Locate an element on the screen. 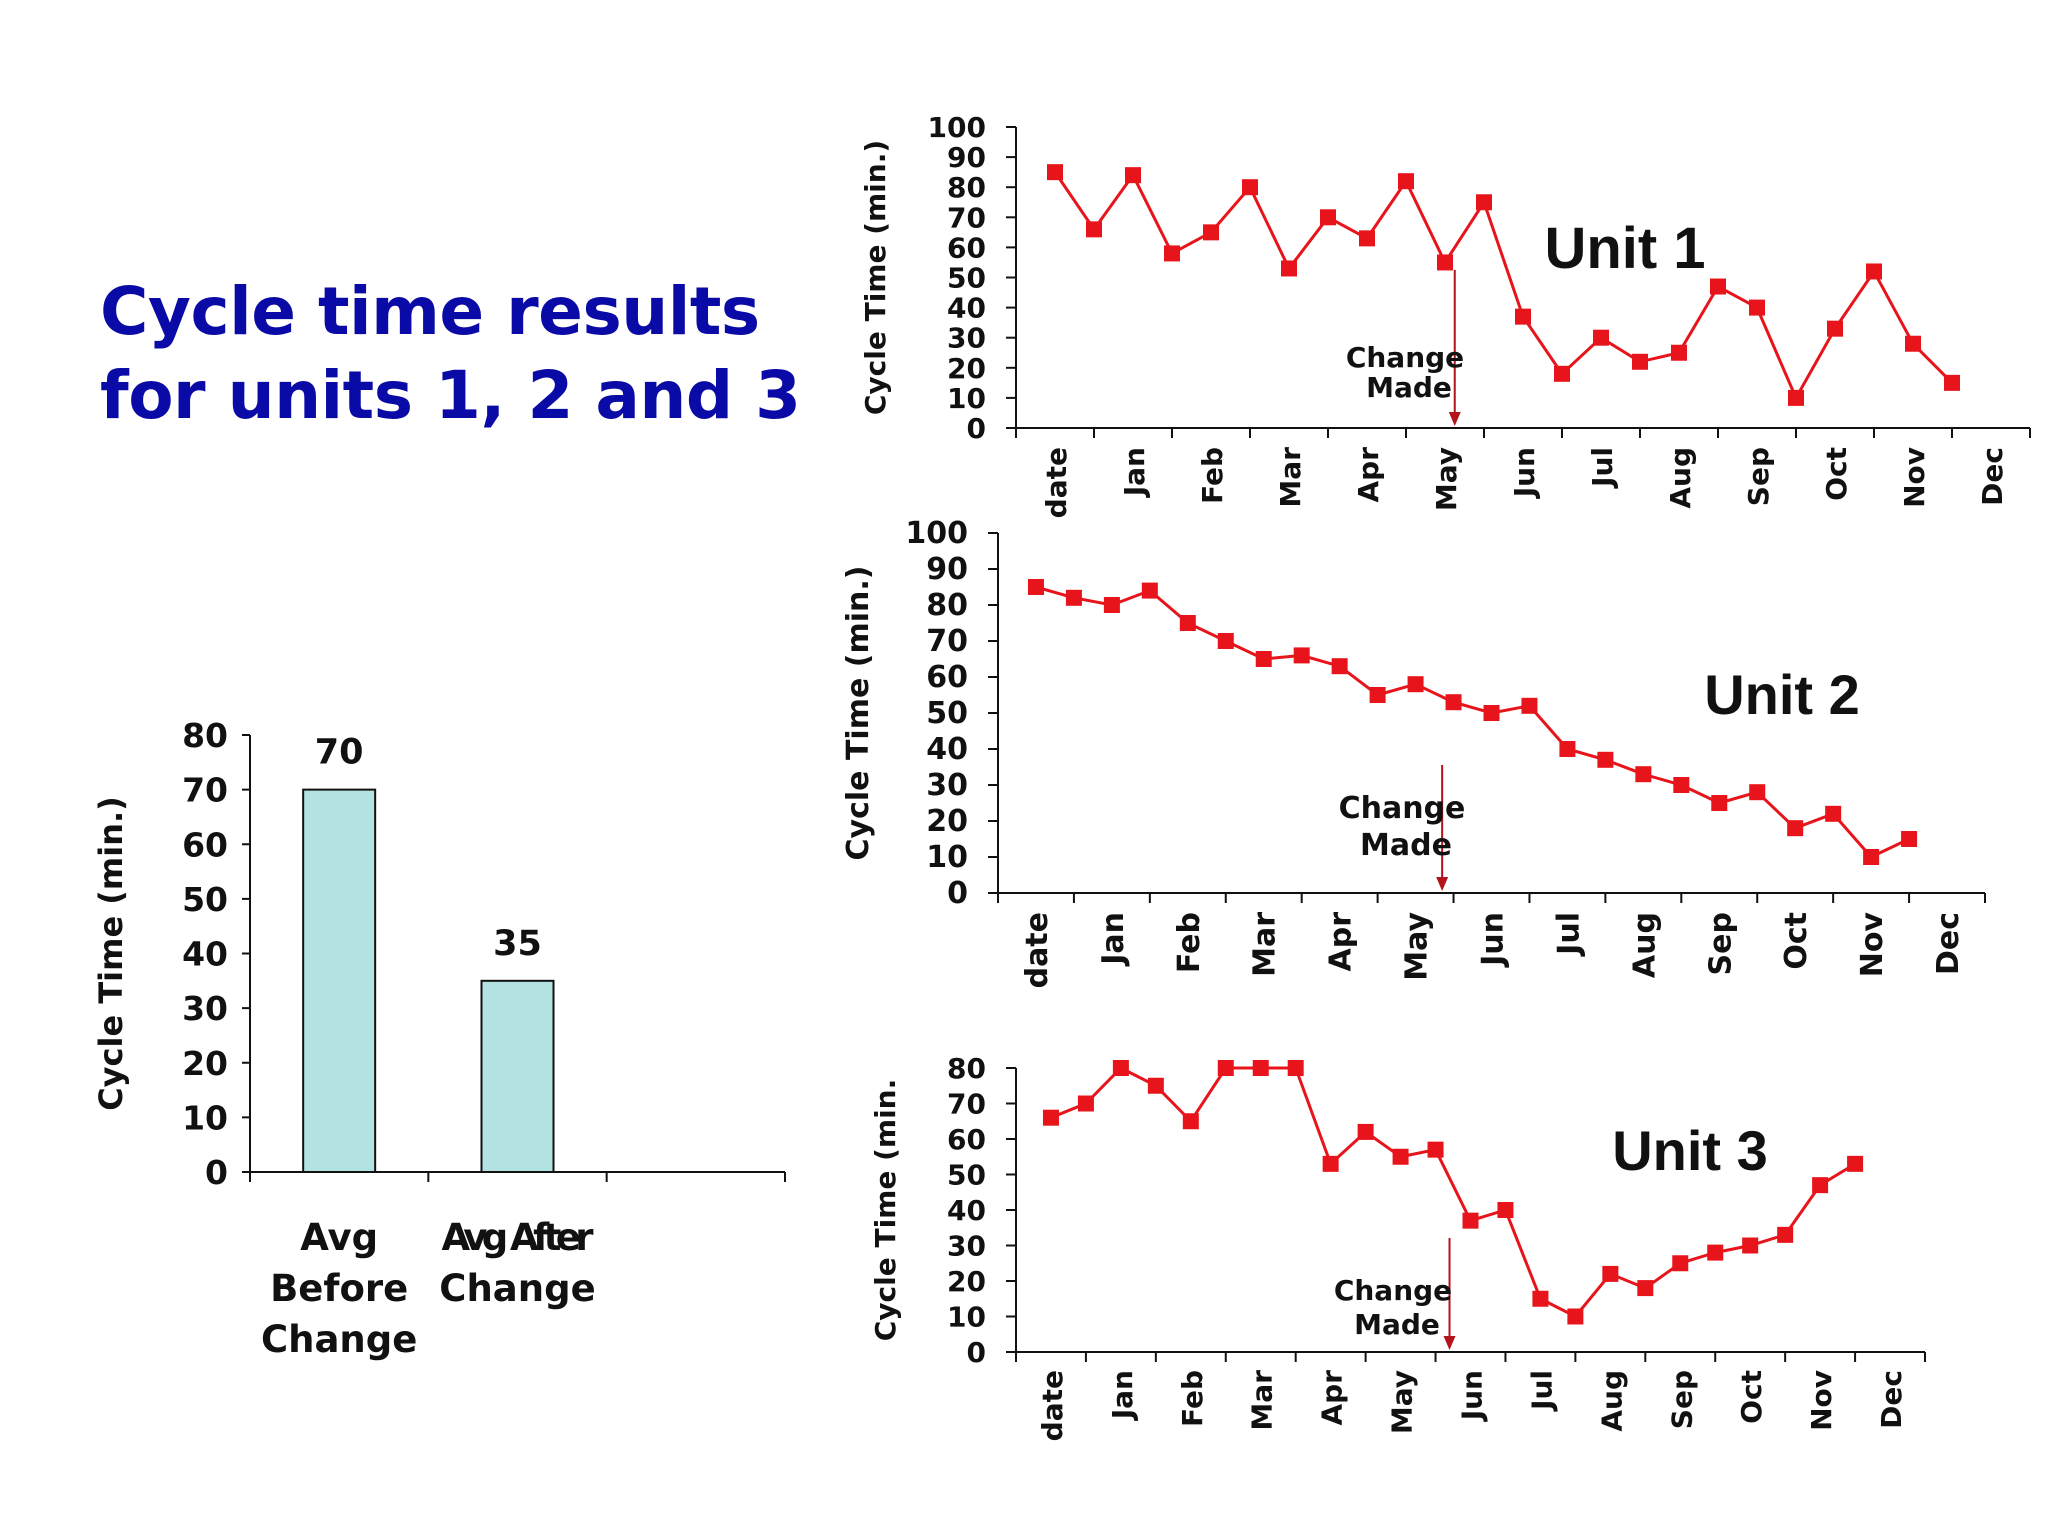 This screenshot has height=1536, width=2048. slide-title-line-1: Cycle time results is located at coordinates (430, 311).